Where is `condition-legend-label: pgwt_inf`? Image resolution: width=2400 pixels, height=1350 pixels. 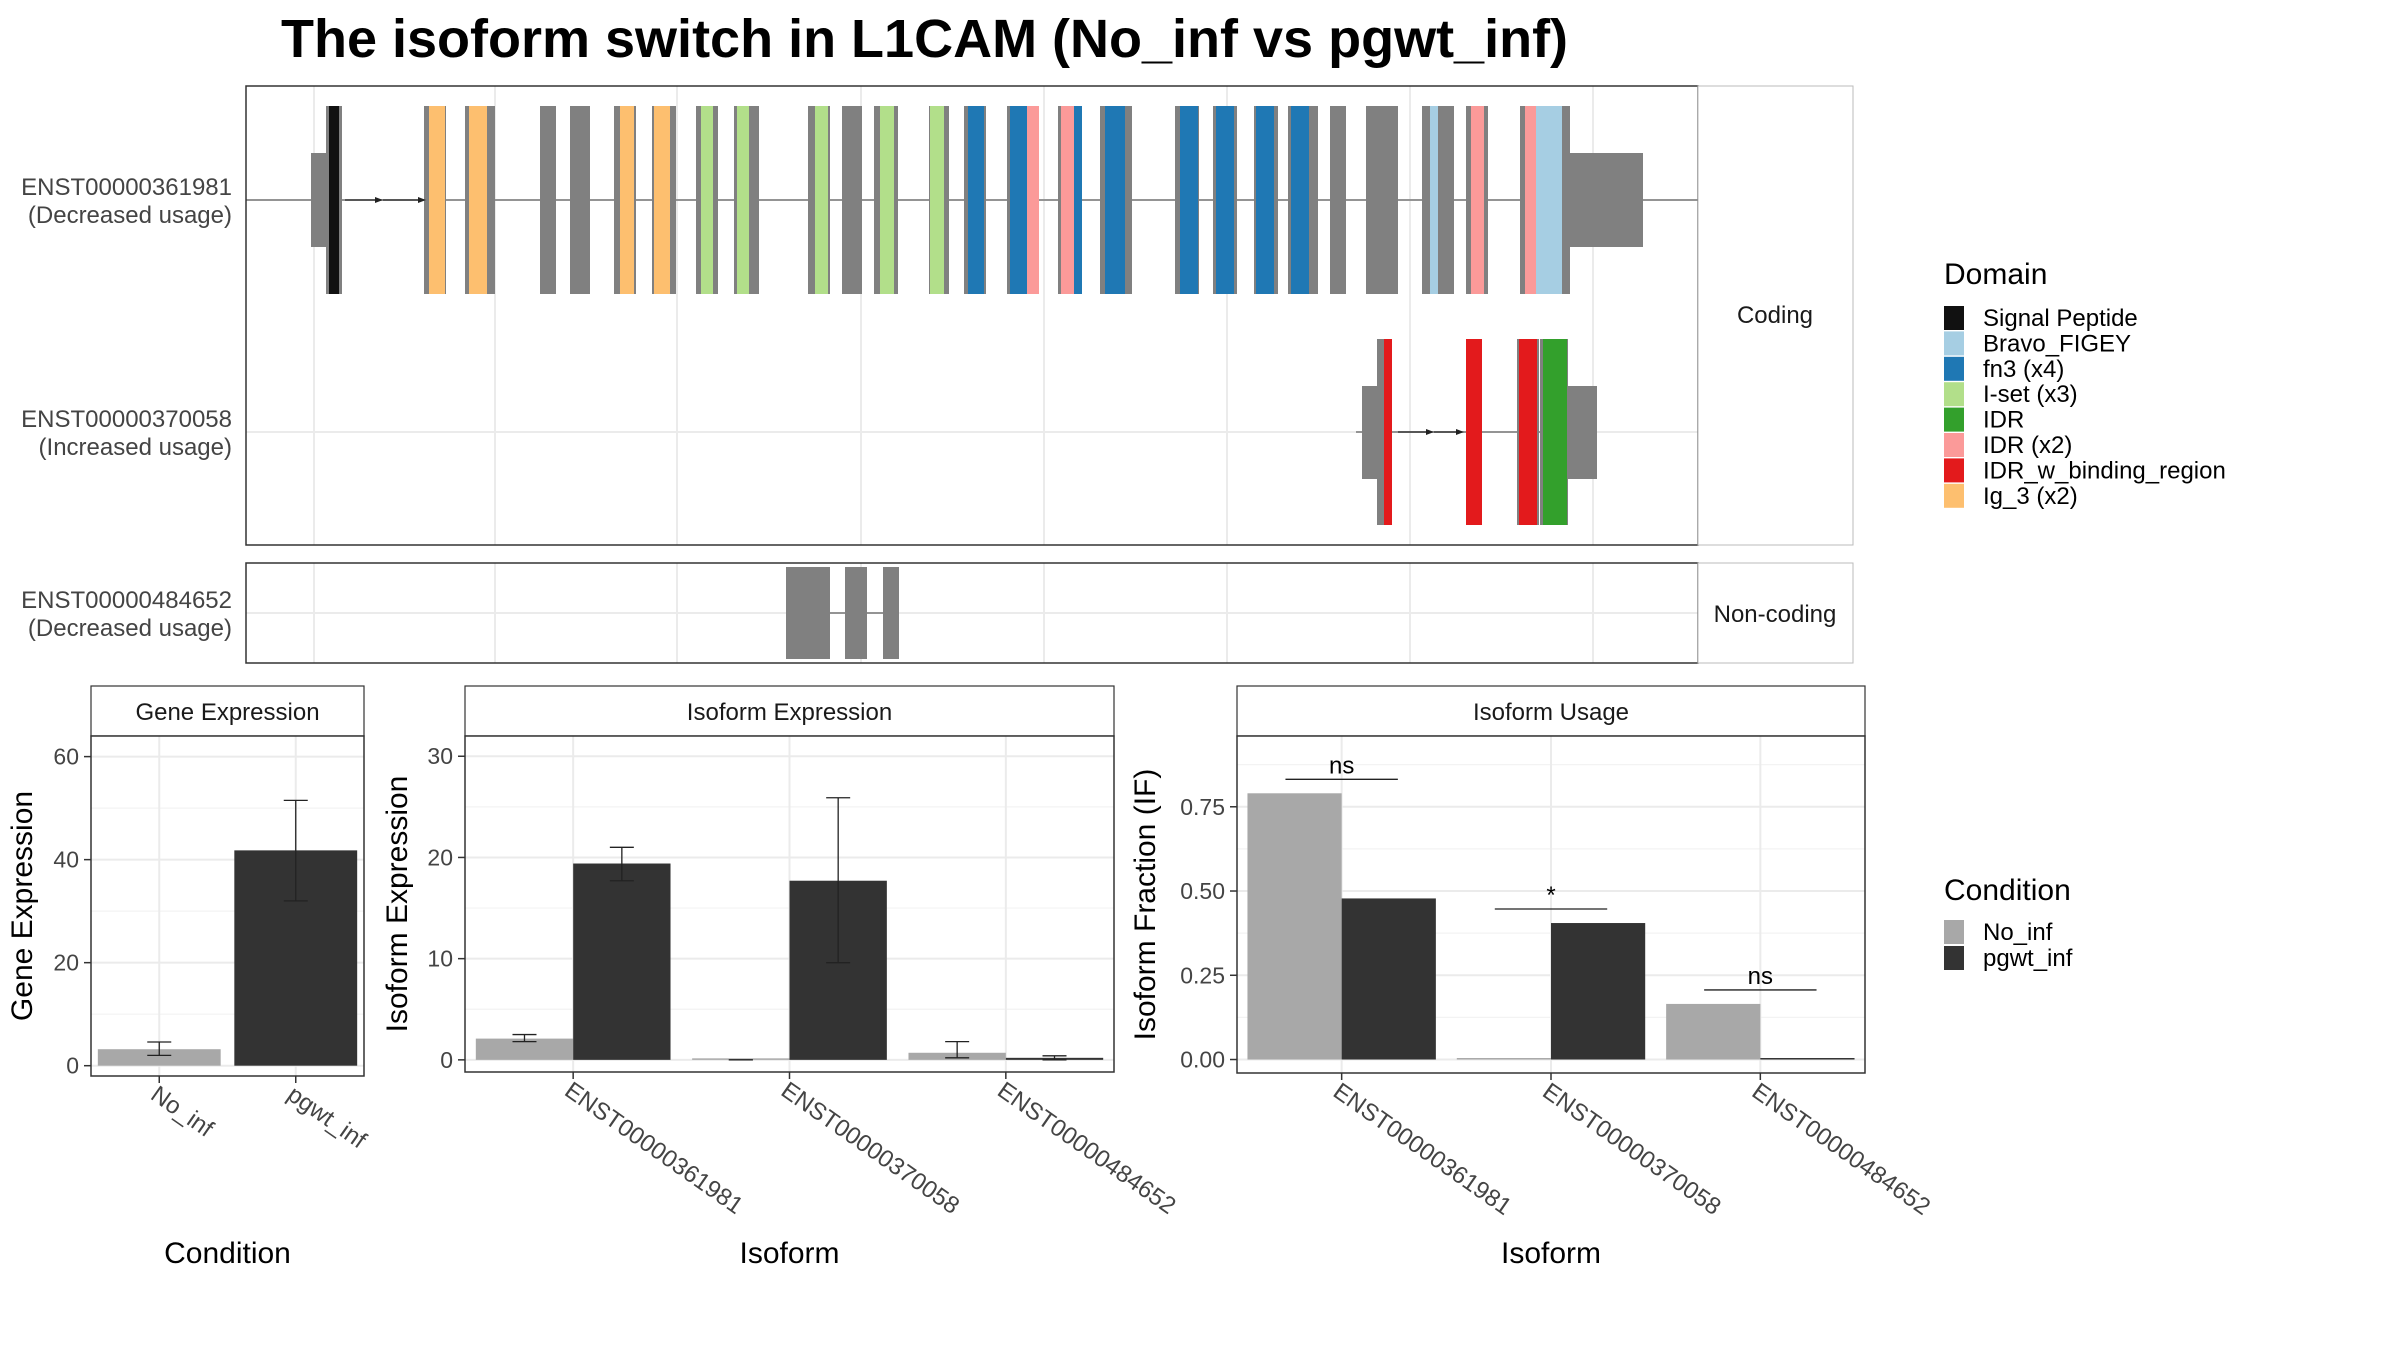 condition-legend-label: pgwt_inf is located at coordinates (2028, 958).